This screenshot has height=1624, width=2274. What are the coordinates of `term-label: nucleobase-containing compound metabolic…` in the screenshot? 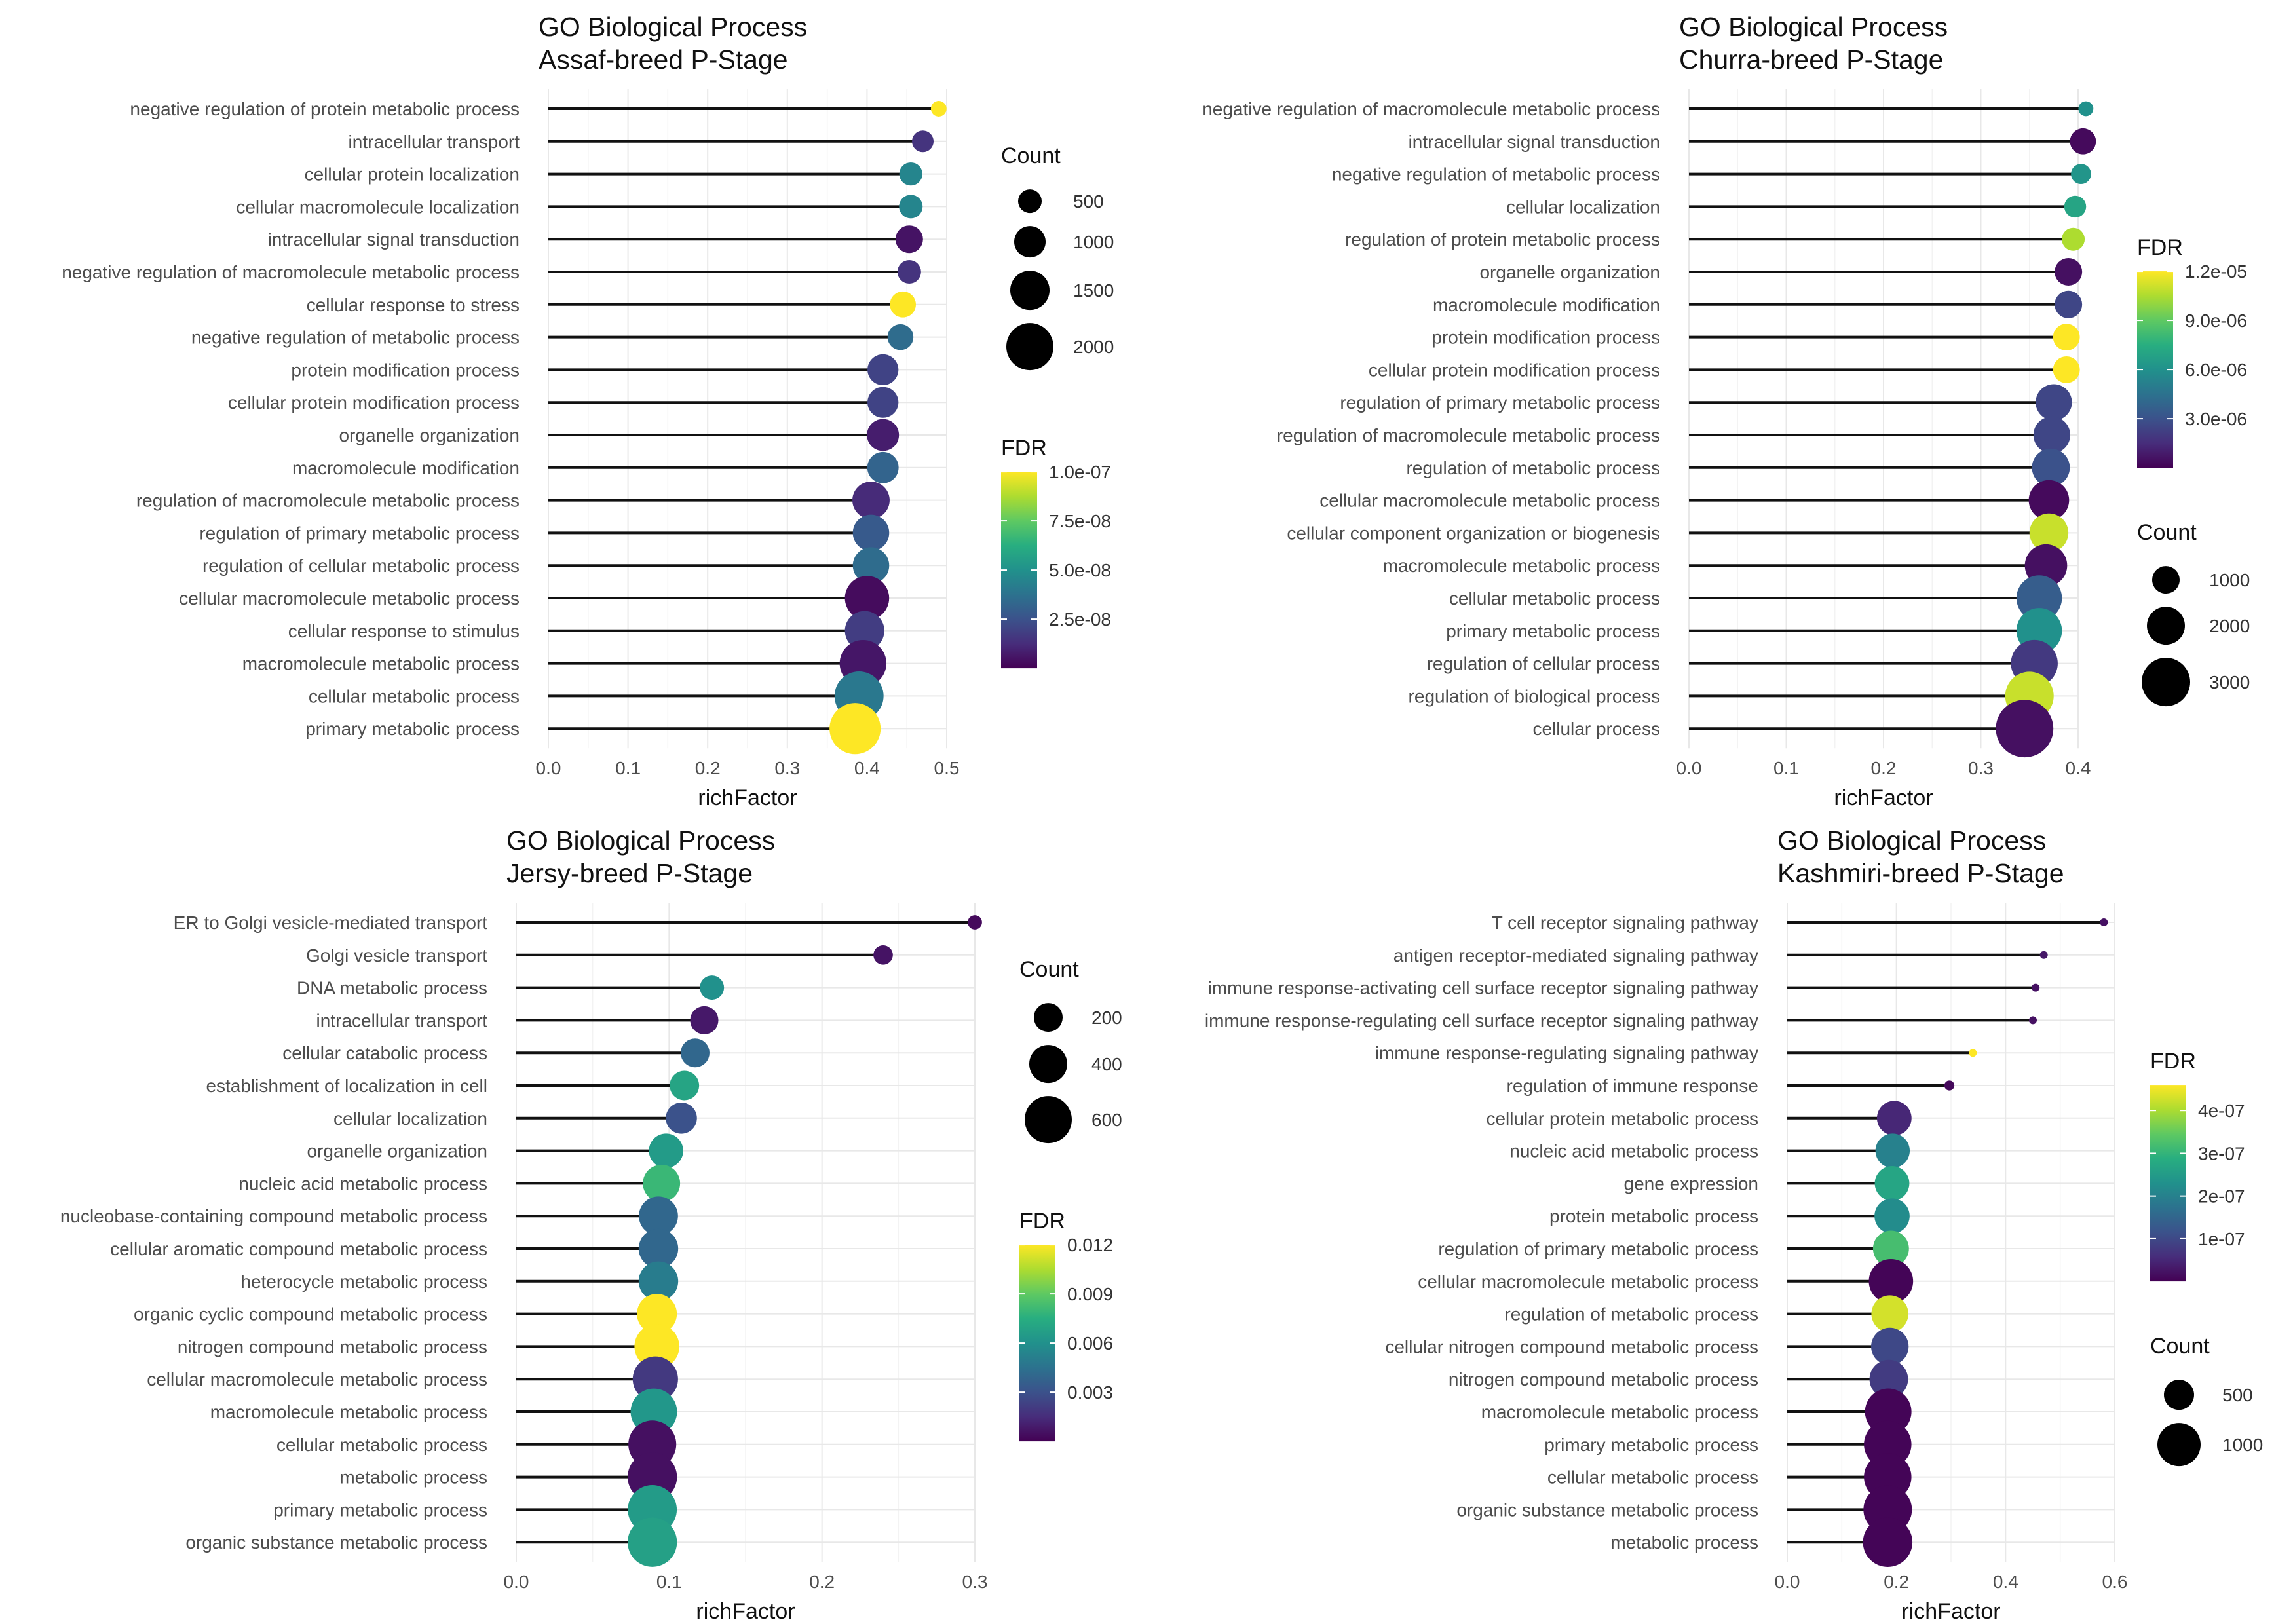 It's located at (273, 1216).